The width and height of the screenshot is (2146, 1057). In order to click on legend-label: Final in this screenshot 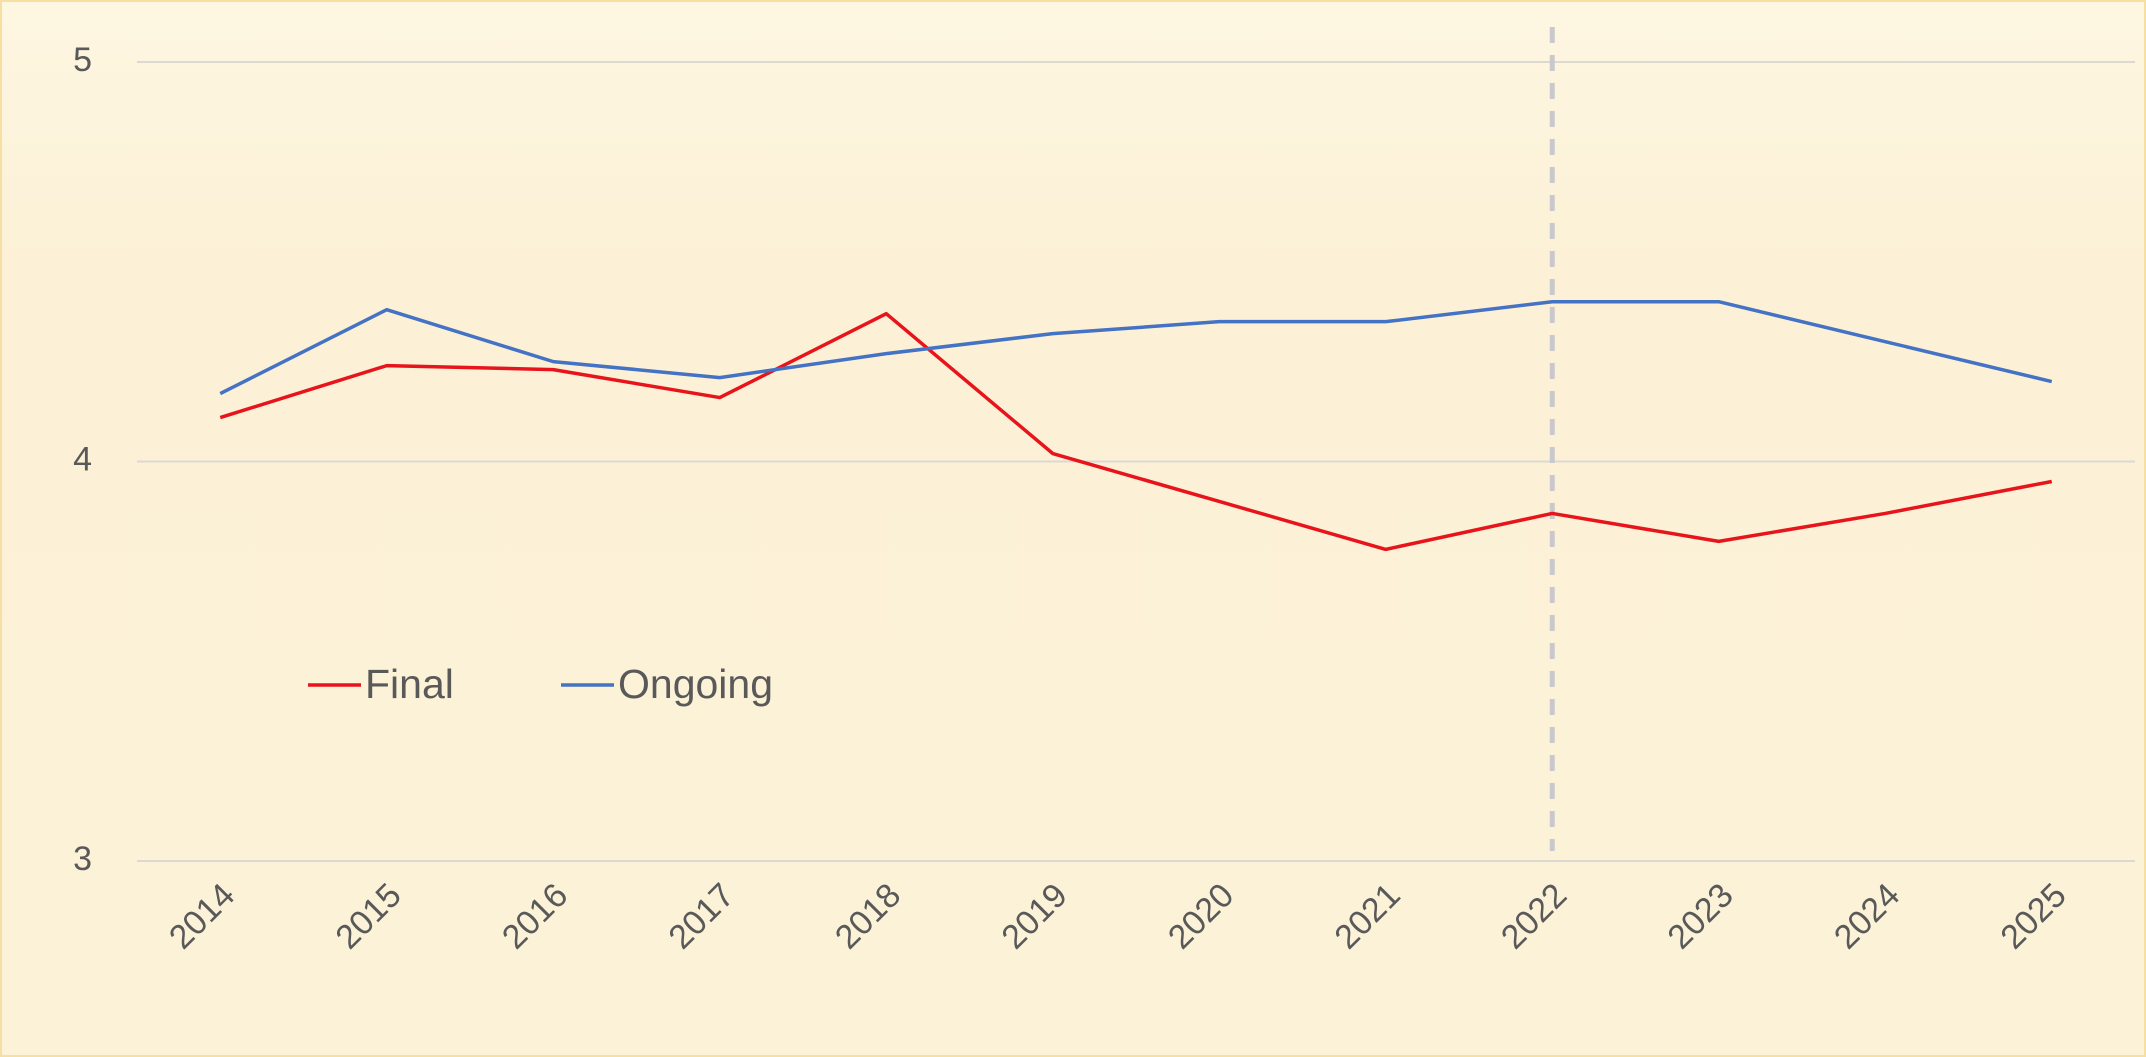, I will do `click(409, 684)`.